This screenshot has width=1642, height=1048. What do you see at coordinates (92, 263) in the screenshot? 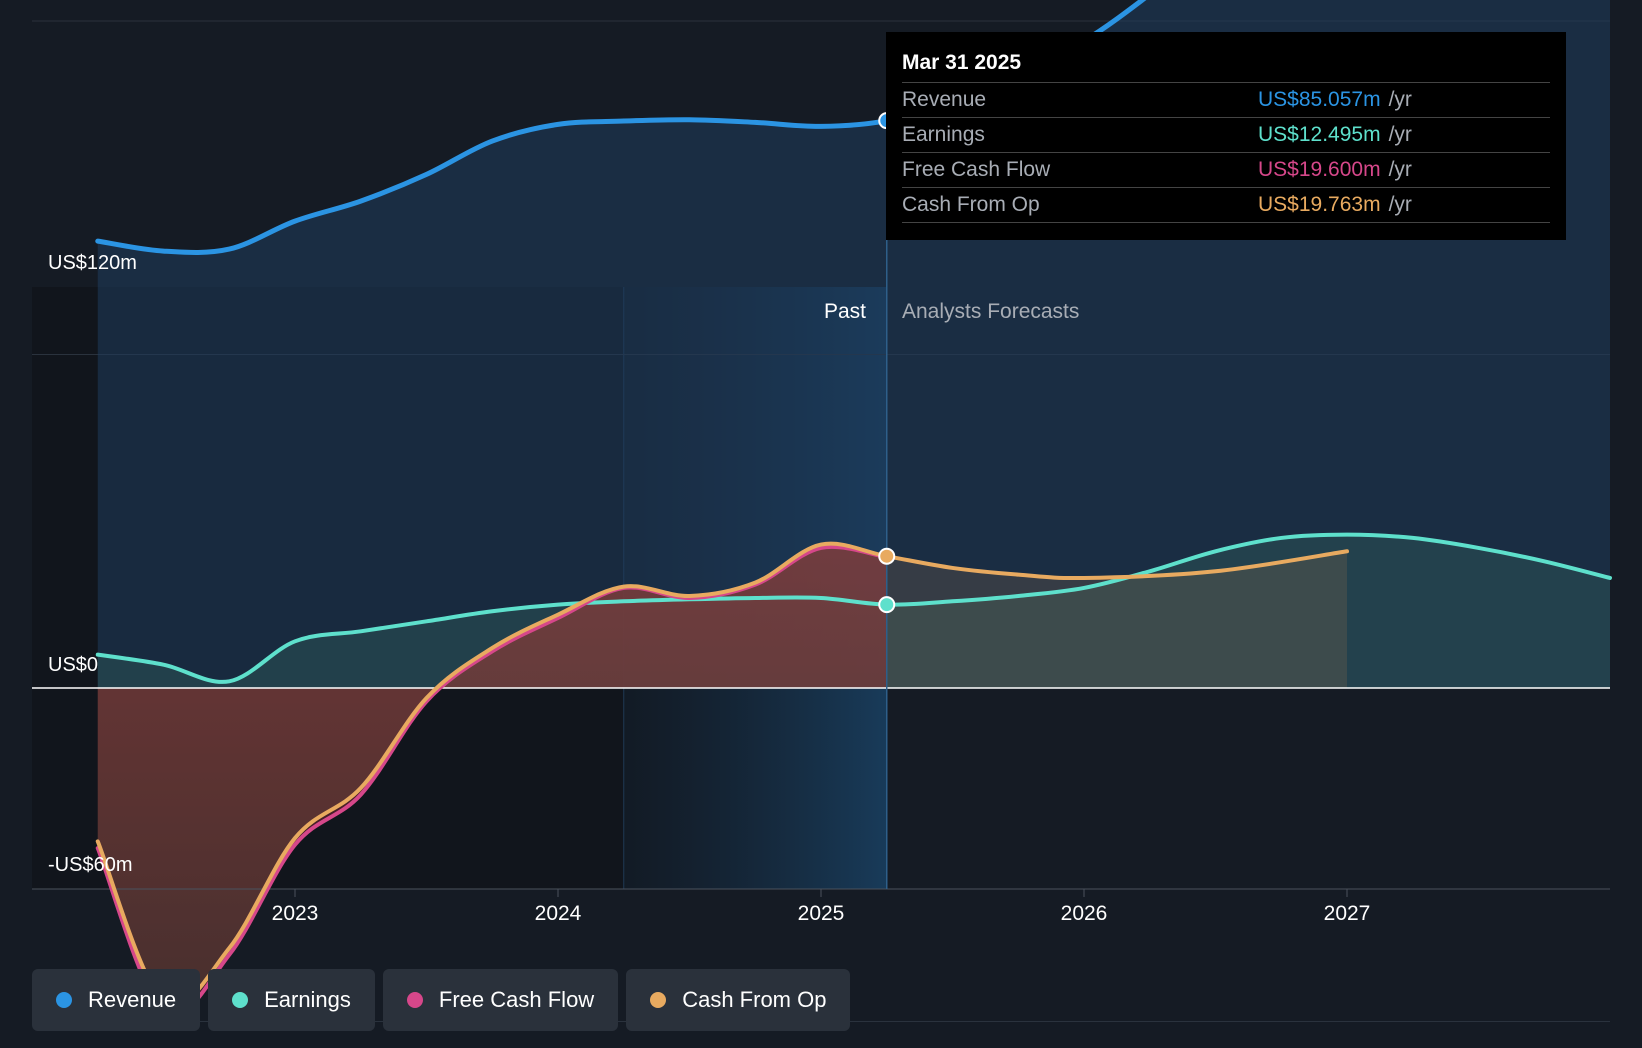
I see `y-axis-top-label: US$120m` at bounding box center [92, 263].